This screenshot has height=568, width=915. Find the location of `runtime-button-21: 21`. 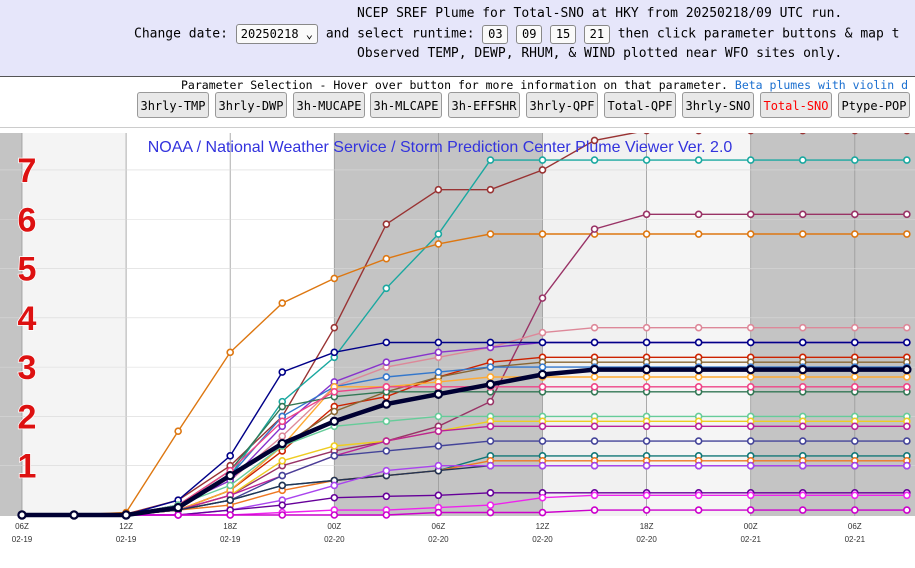

runtime-button-21: 21 is located at coordinates (596, 34).